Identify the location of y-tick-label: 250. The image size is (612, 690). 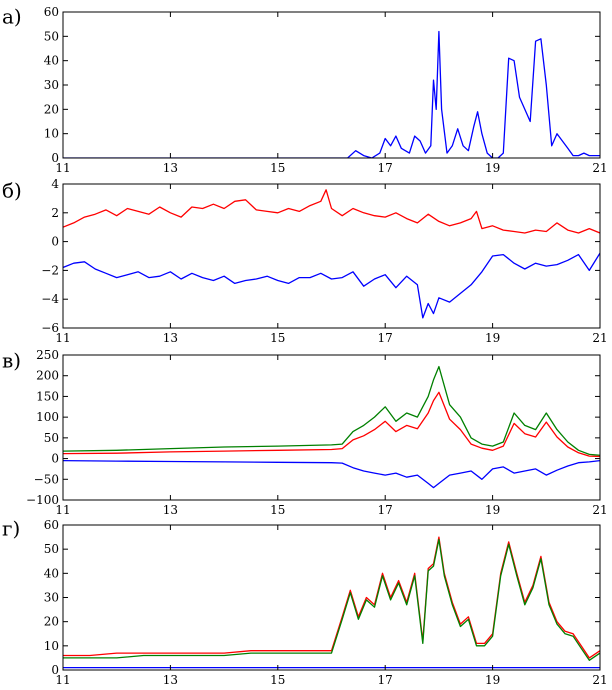
(47, 355).